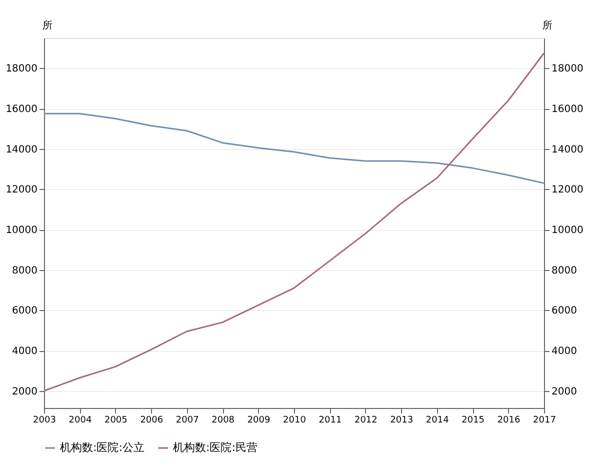 This screenshot has height=467, width=602. What do you see at coordinates (568, 150) in the screenshot?
I see `y2-tick-label: 14000` at bounding box center [568, 150].